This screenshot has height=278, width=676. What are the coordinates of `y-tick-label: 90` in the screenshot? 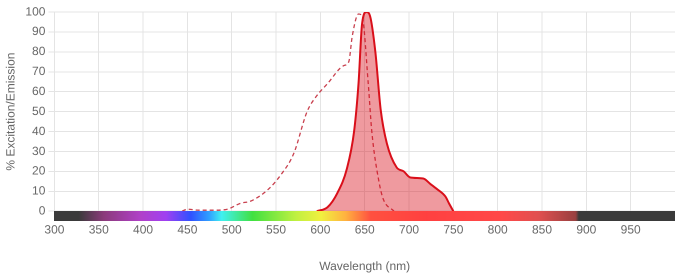 It's located at (39, 31).